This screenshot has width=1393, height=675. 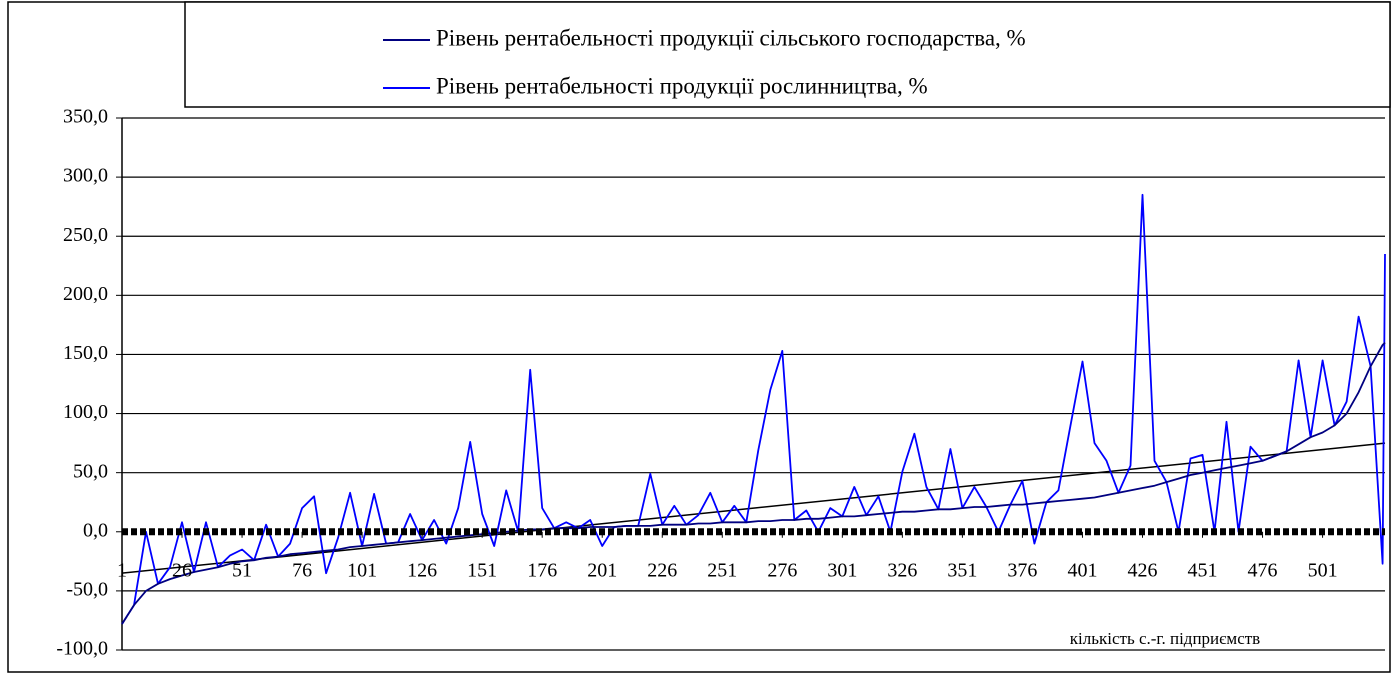 I want to click on y-tick-label: 100,0, so click(x=85, y=412).